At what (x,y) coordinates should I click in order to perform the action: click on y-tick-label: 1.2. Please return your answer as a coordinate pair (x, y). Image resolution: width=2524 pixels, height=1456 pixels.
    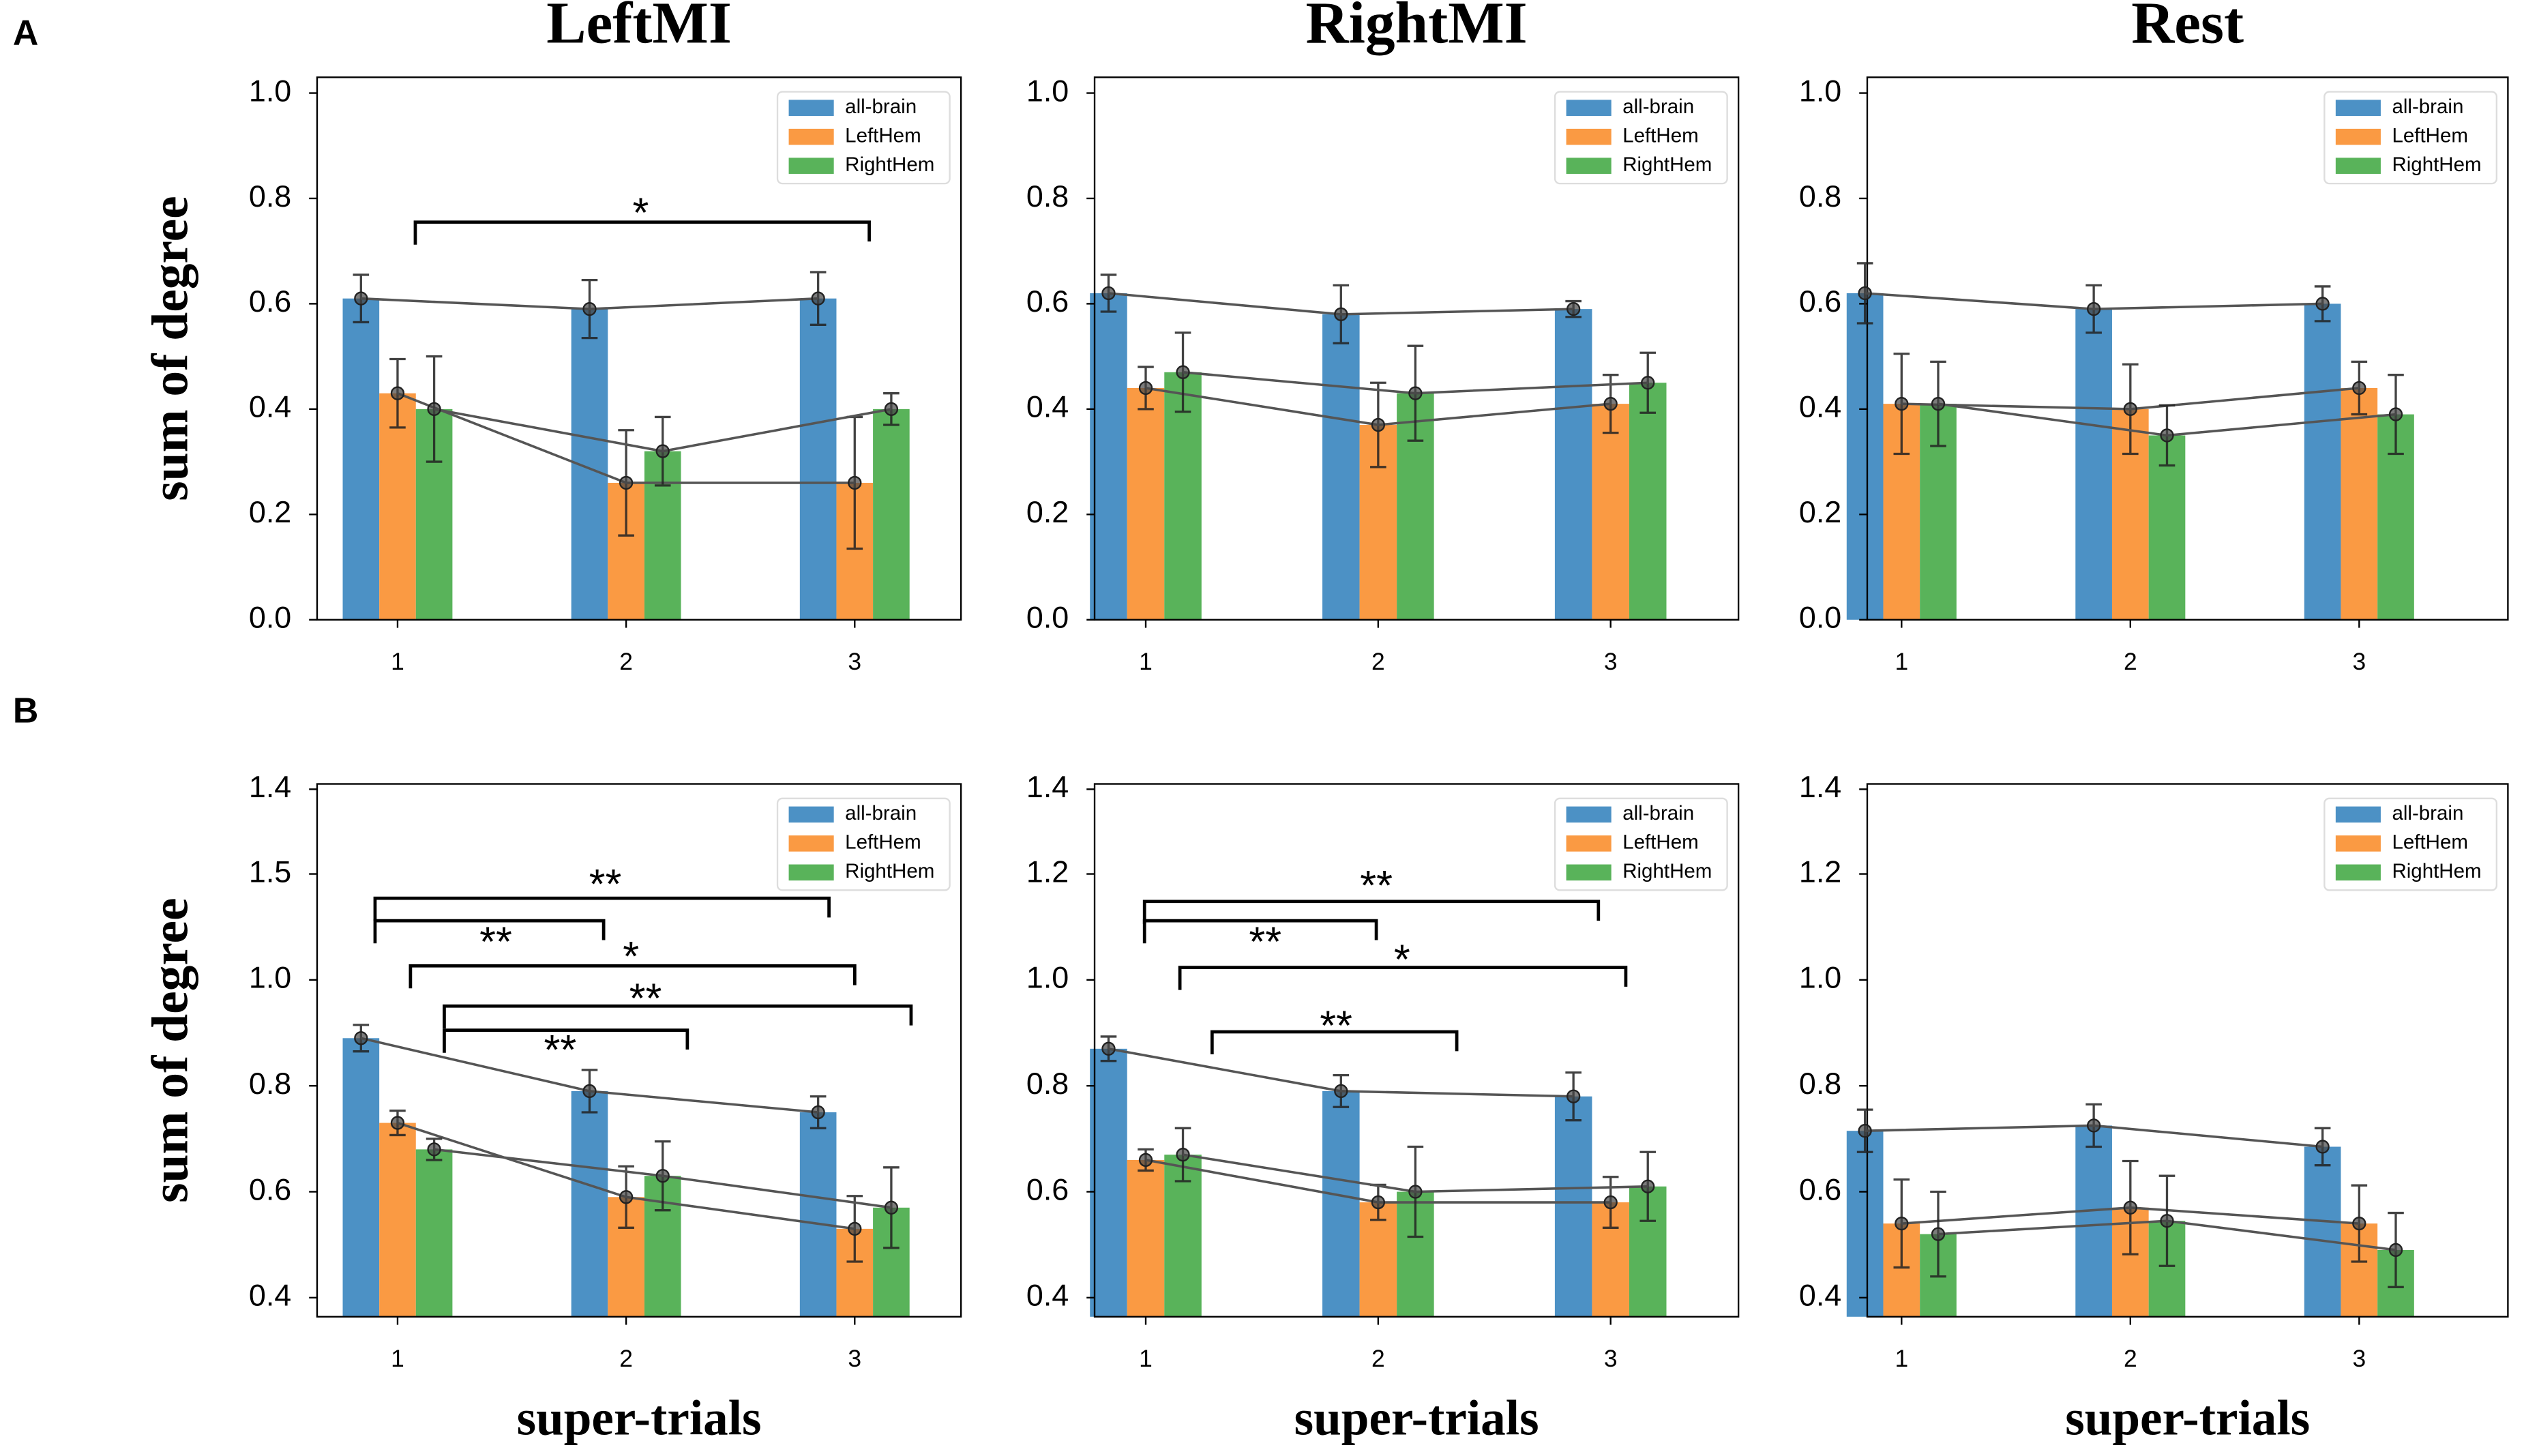
    Looking at the image, I should click on (1820, 871).